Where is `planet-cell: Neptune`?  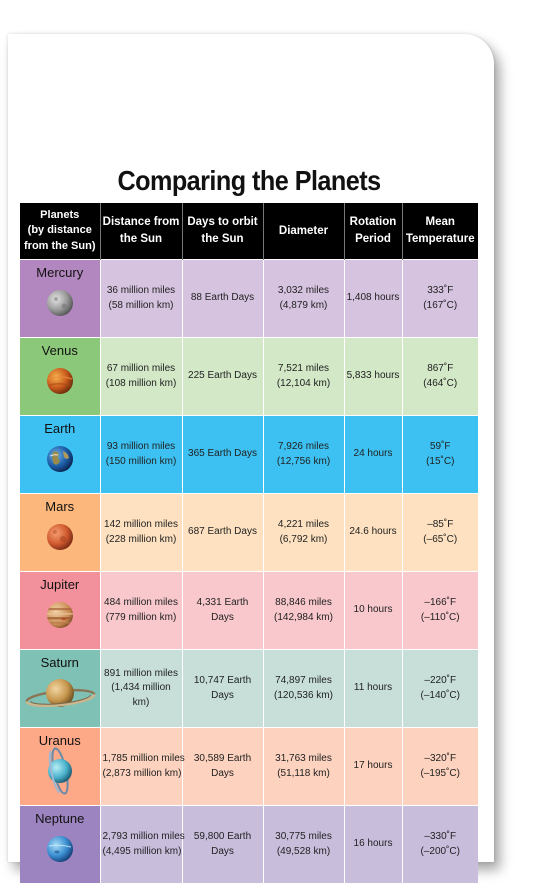 planet-cell: Neptune is located at coordinates (60, 844).